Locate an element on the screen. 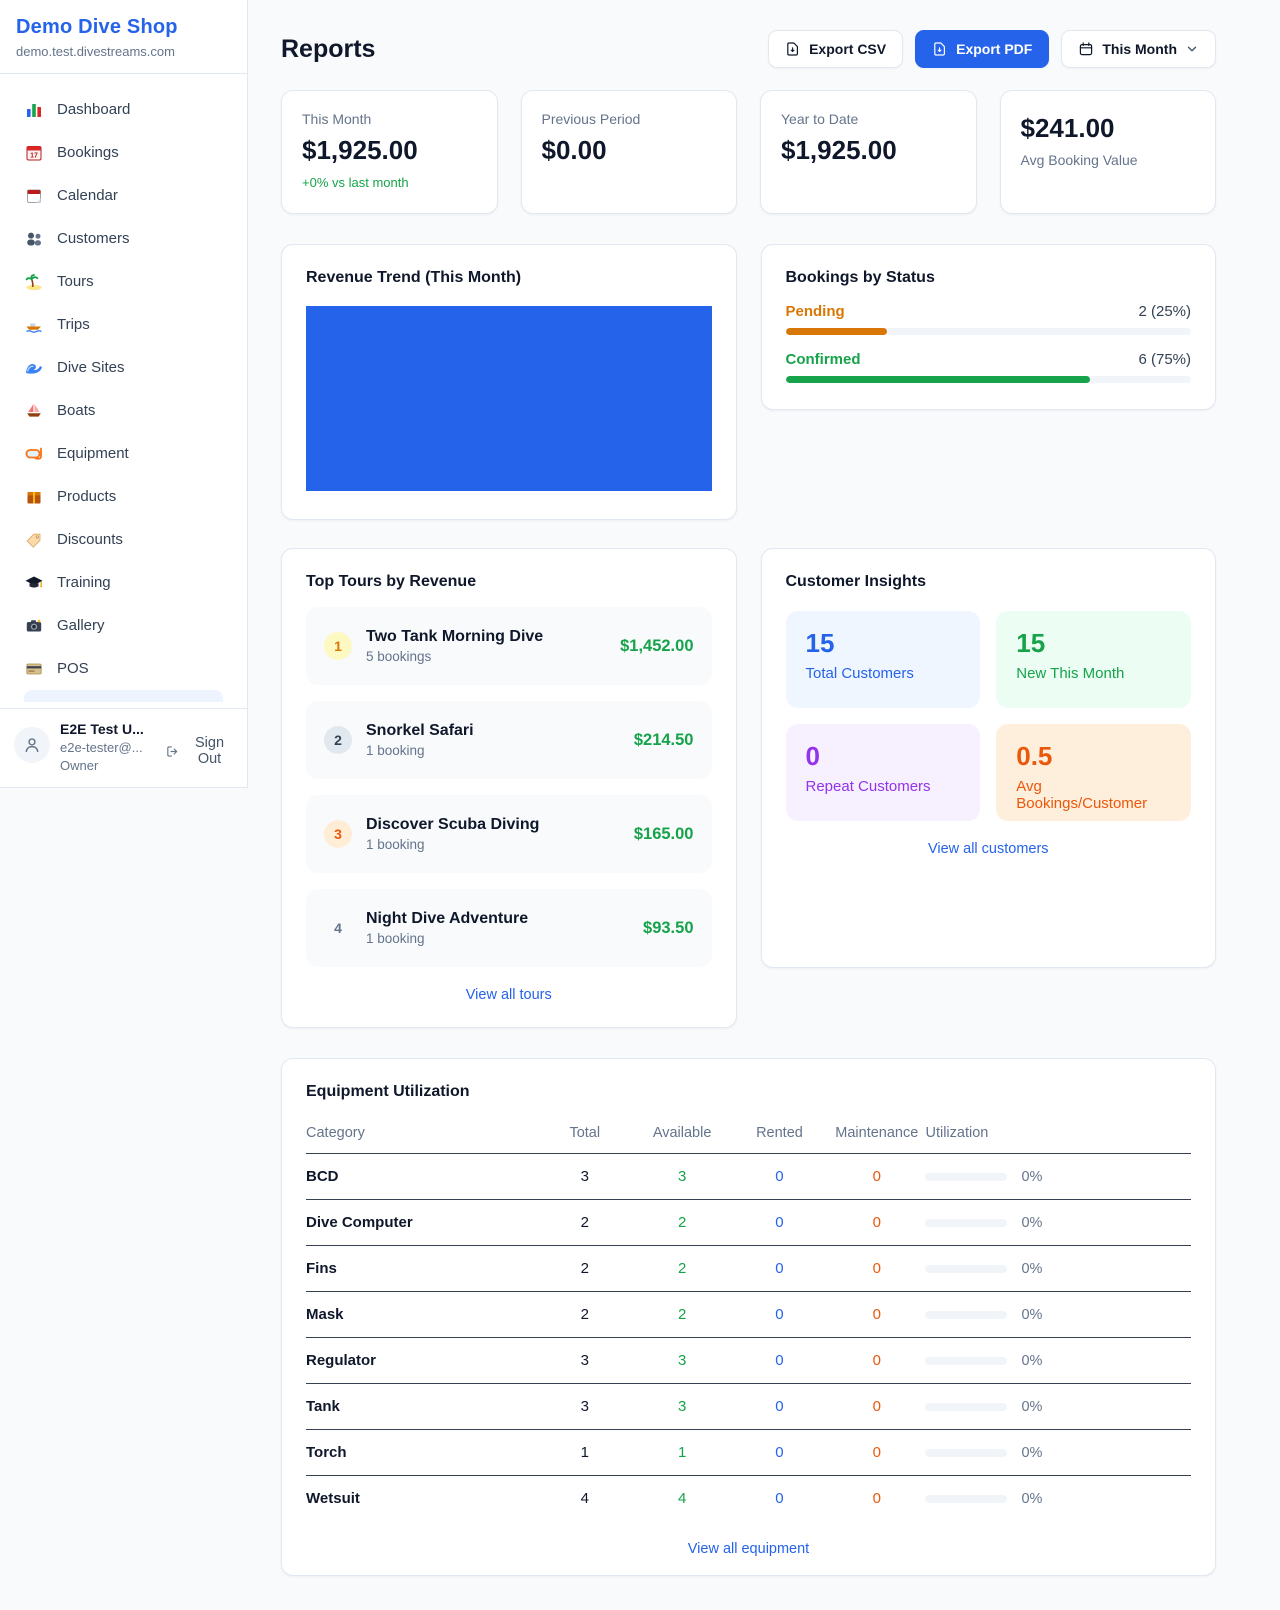 The image size is (1280, 1610). stat-value: $1,925.00 is located at coordinates (839, 150).